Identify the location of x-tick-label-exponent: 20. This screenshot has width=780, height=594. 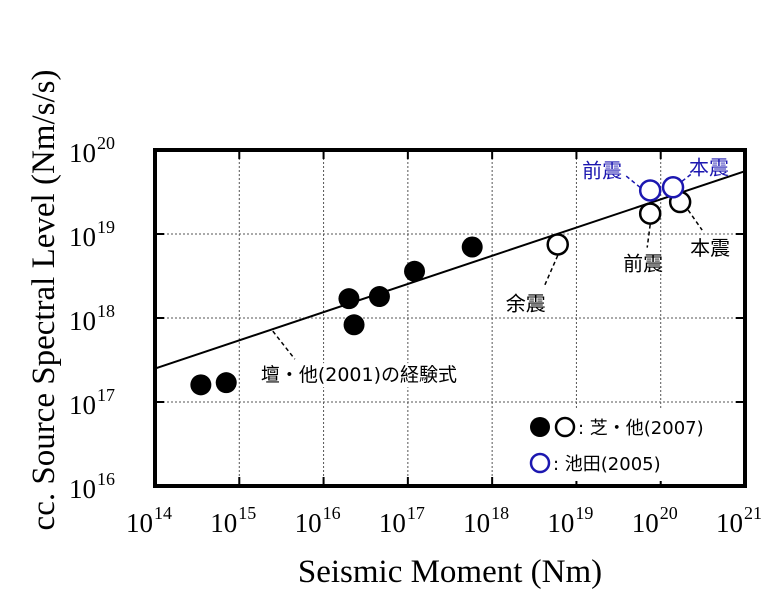
(669, 513).